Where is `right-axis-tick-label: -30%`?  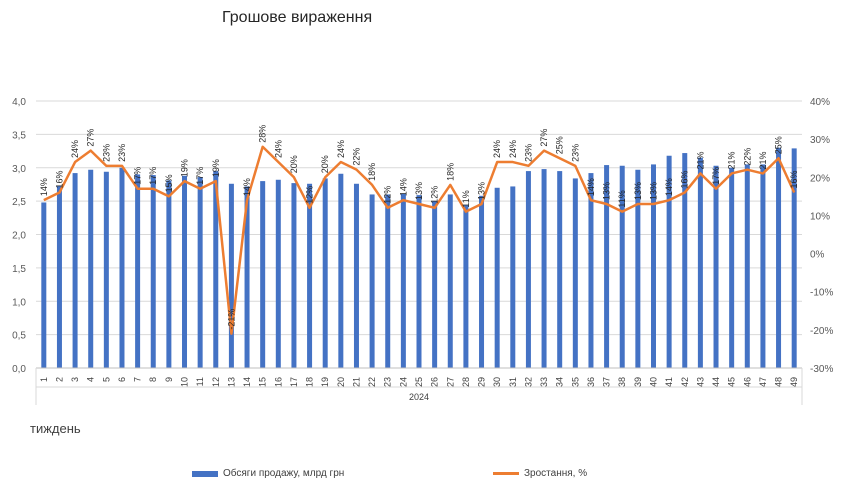 right-axis-tick-label: -30% is located at coordinates (821, 369).